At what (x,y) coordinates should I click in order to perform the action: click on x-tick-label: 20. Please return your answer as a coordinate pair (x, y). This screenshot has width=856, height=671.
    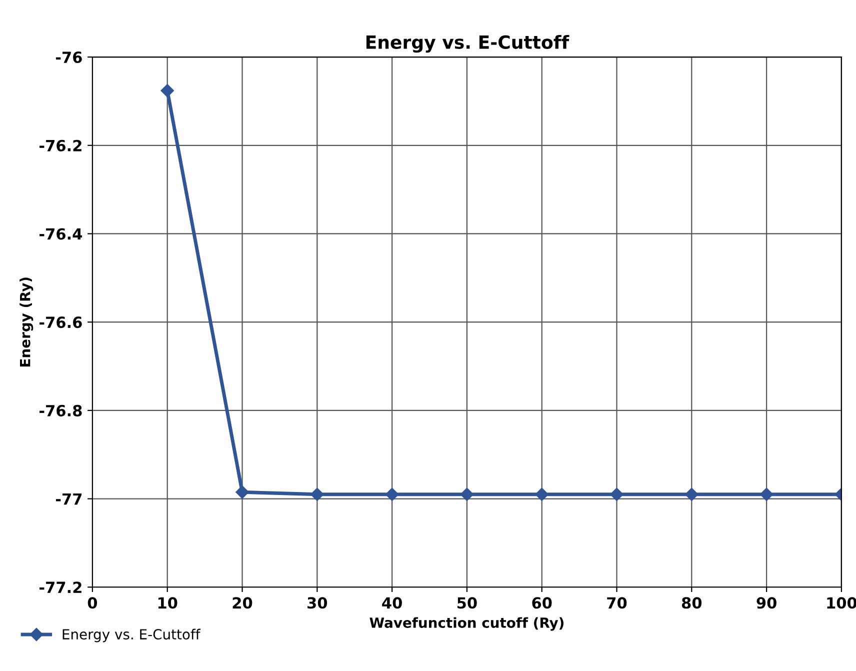
    Looking at the image, I should click on (242, 603).